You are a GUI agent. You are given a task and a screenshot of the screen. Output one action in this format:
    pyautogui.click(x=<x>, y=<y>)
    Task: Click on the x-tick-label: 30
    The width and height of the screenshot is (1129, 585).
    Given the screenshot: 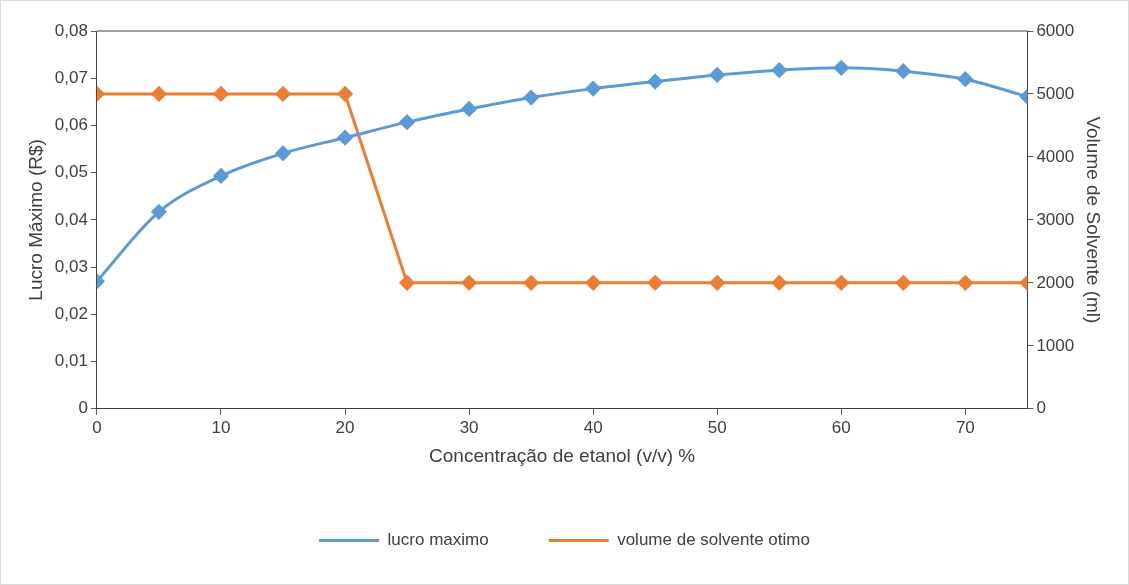 What is the action you would take?
    pyautogui.click(x=469, y=427)
    